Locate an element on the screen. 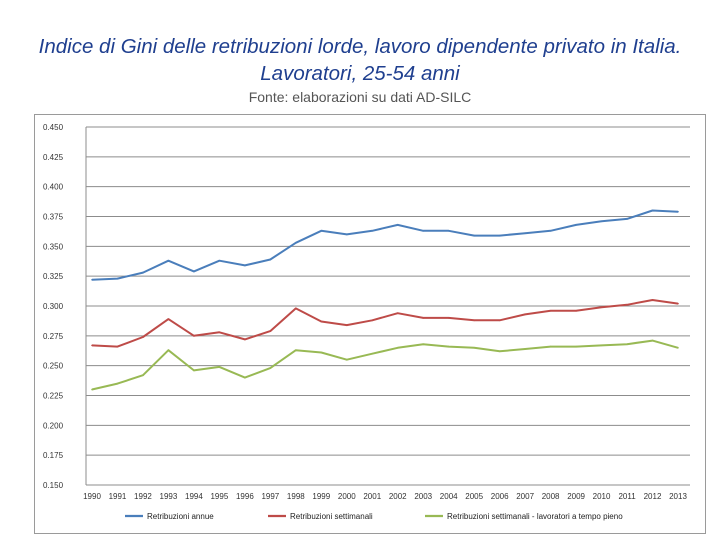 Image resolution: width=720 pixels, height=540 pixels. y-tick-label: 0.350 is located at coordinates (53, 246).